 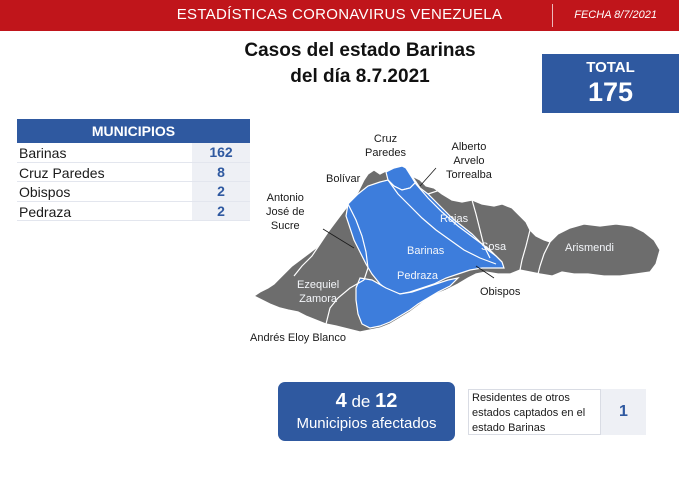 What do you see at coordinates (589, 248) in the screenshot?
I see `label-arismendi: Arismendi` at bounding box center [589, 248].